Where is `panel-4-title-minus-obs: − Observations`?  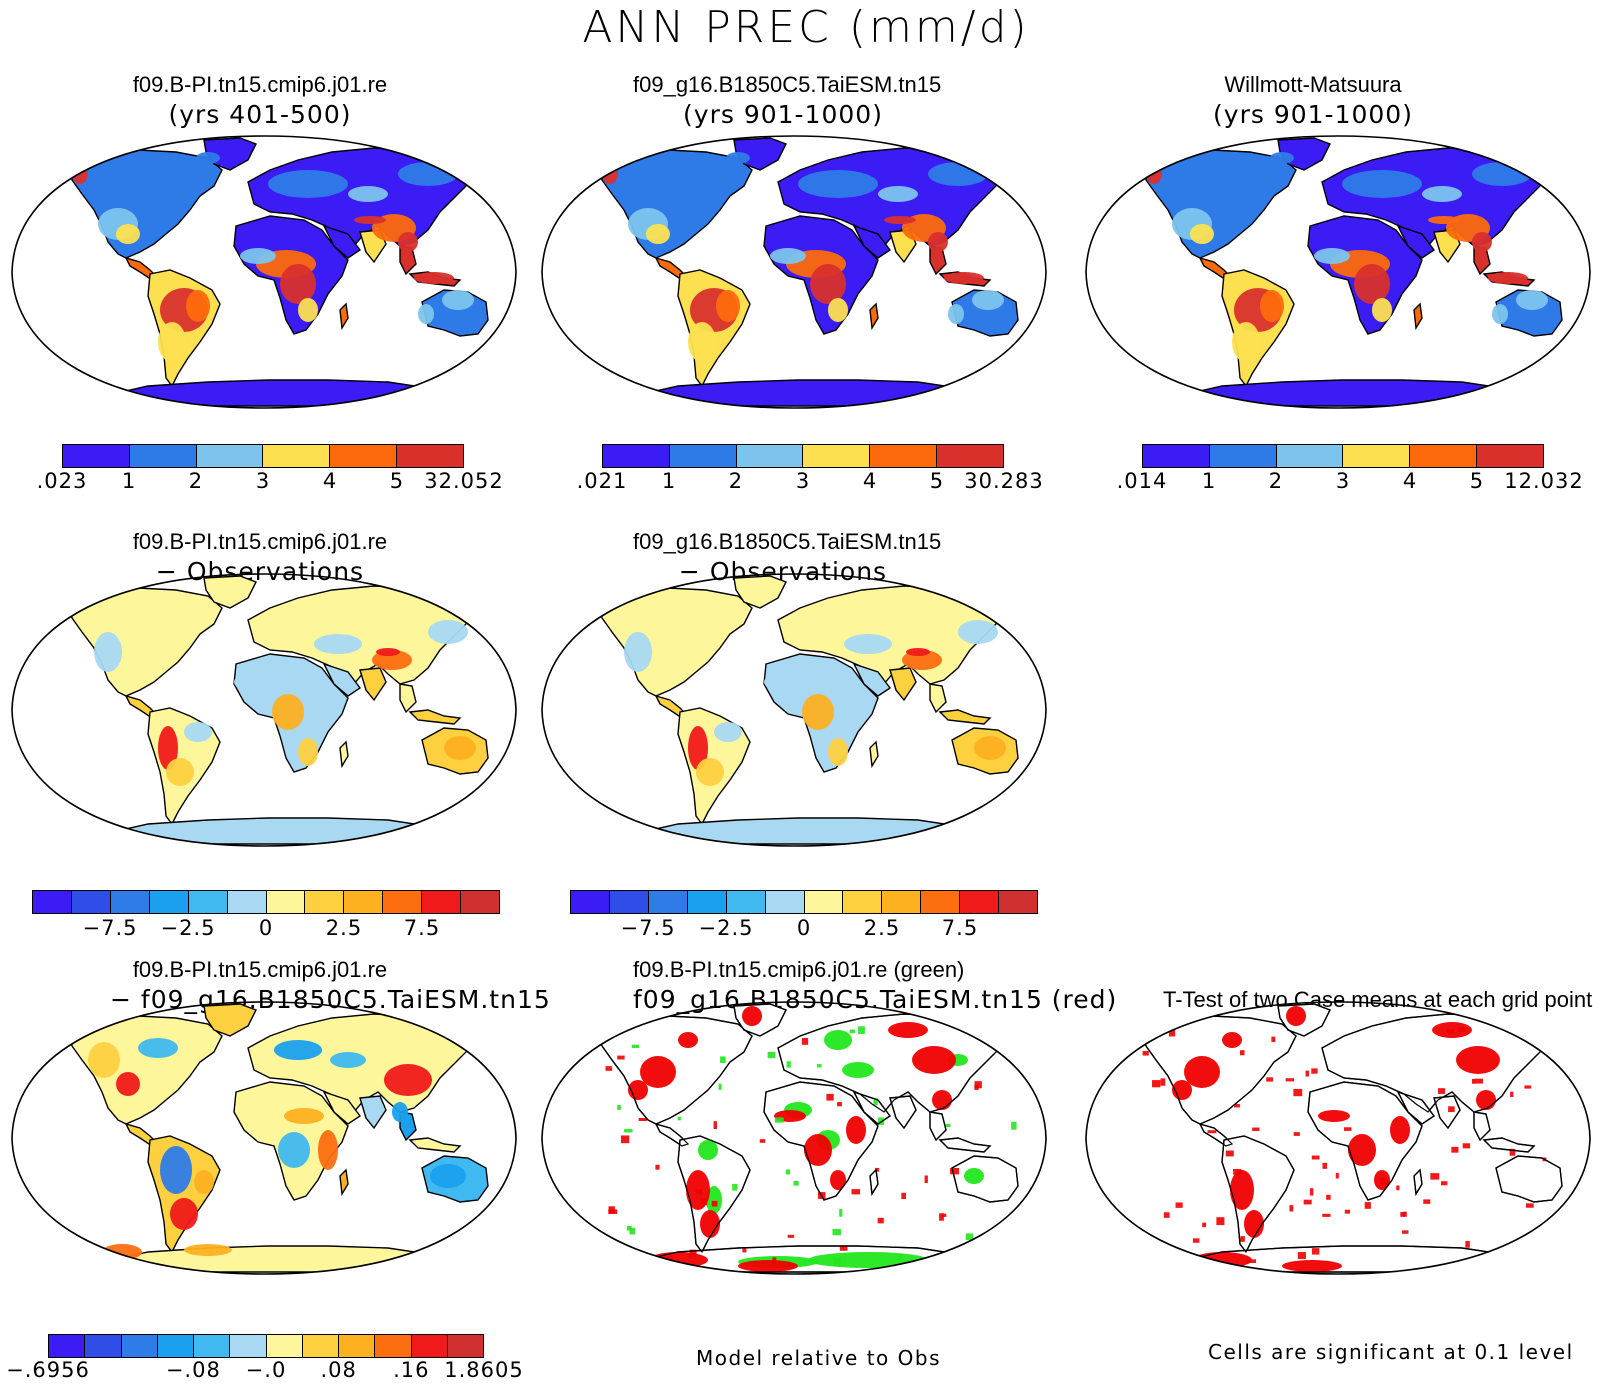
panel-4-title-minus-obs: − Observations is located at coordinates (260, 571).